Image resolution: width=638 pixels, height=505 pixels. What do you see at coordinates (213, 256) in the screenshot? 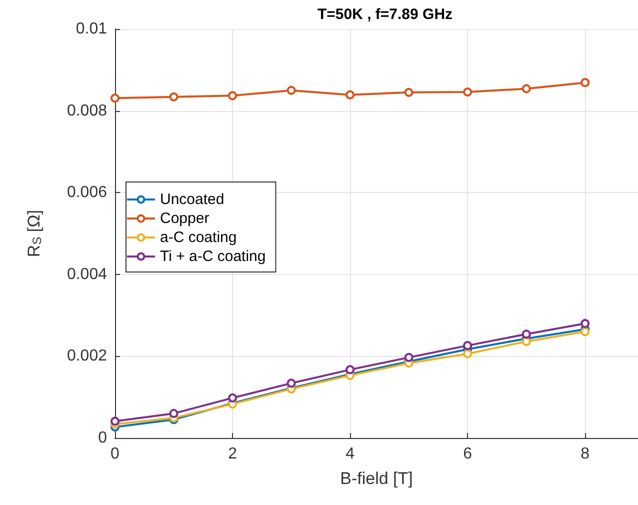
I see `legend-label: Ti + a-C coating` at bounding box center [213, 256].